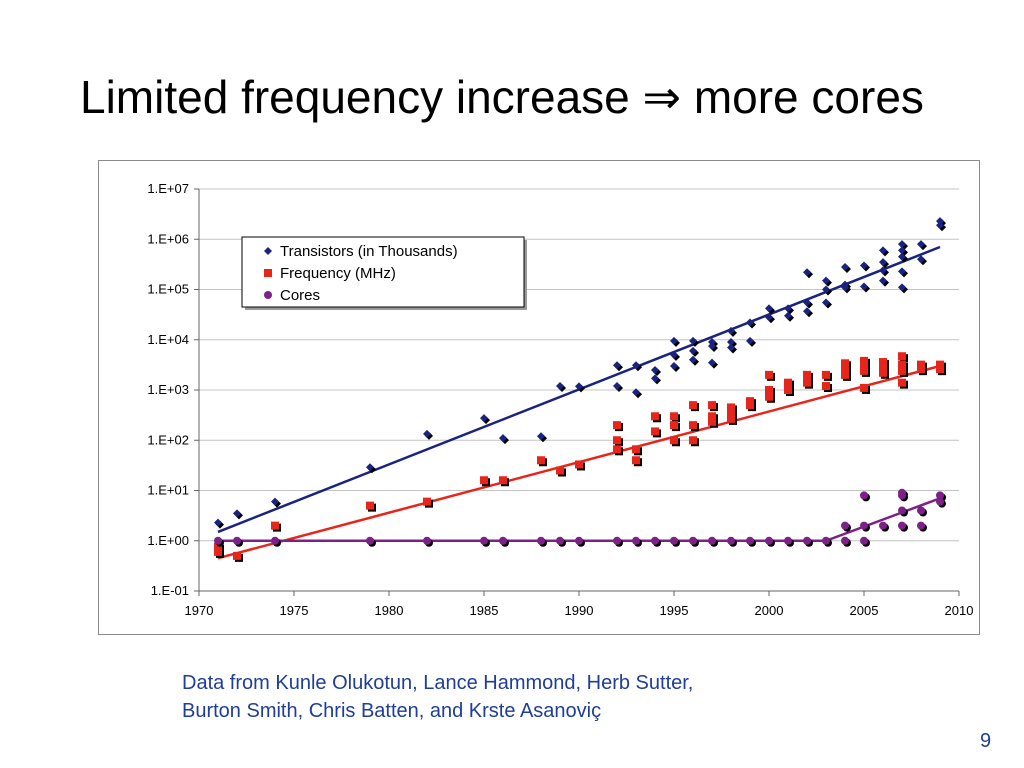 This screenshot has width=1024, height=768. Describe the element at coordinates (389, 610) in the screenshot. I see `x-tick-label: 1980` at that location.